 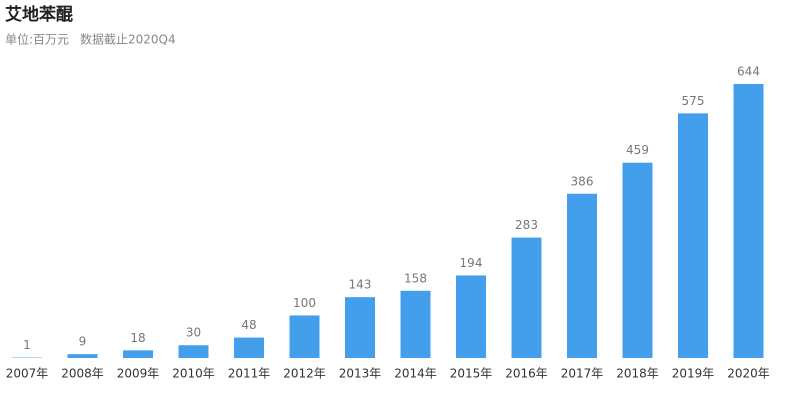 I want to click on value-label: 575, so click(x=693, y=101).